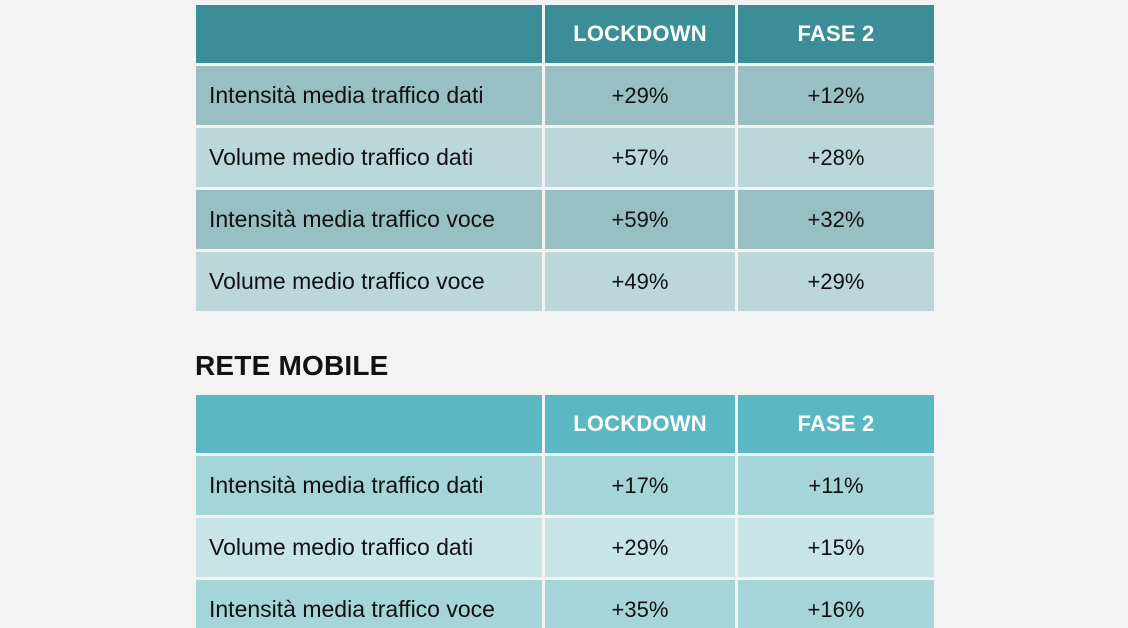  I want to click on table-row: Intensità media traffico voce +59% +32%, so click(565, 219).